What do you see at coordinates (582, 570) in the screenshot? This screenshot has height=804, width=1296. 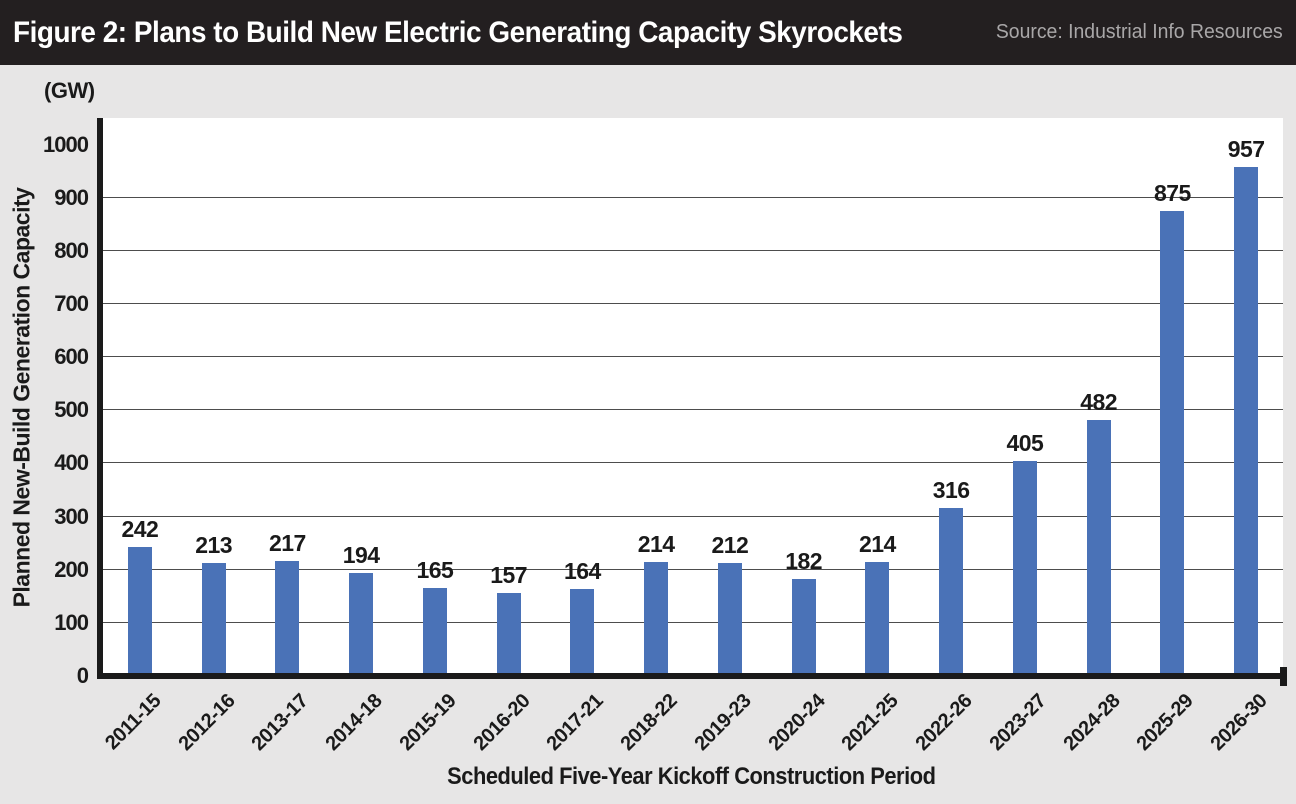 I see `bar-value-label: 164` at bounding box center [582, 570].